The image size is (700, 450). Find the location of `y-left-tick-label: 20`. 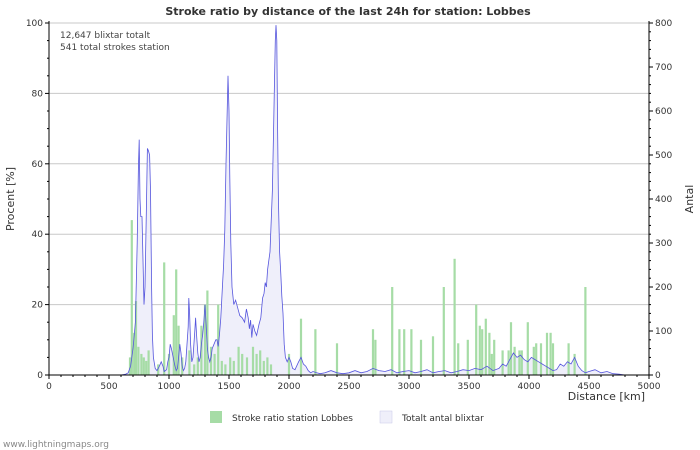

y-left-tick-label: 20 is located at coordinates (38, 306).